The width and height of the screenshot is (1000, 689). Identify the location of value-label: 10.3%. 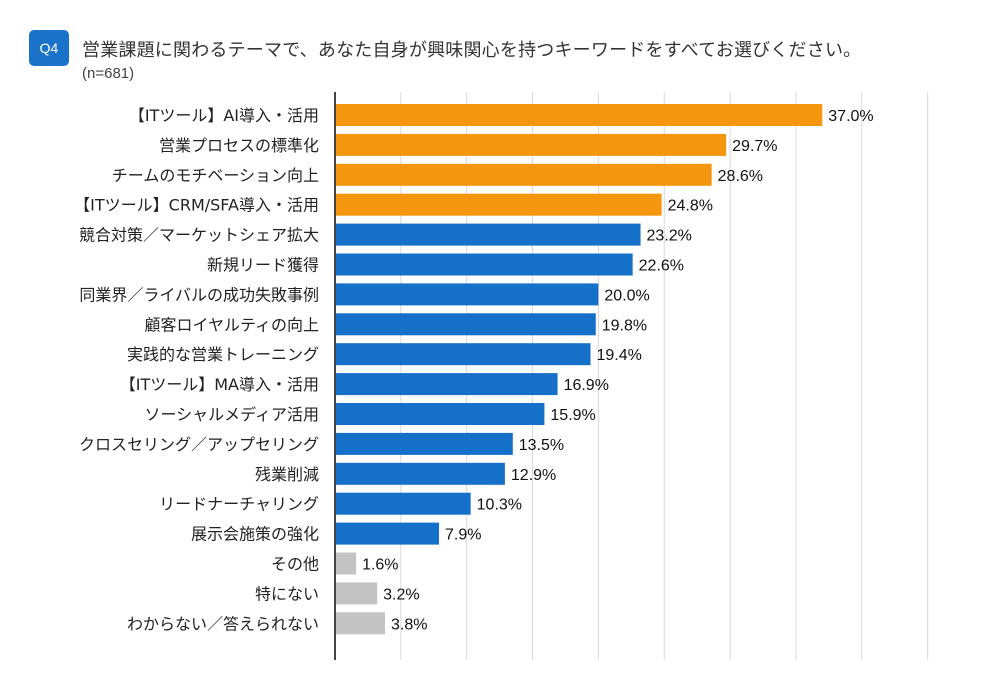
(499, 505).